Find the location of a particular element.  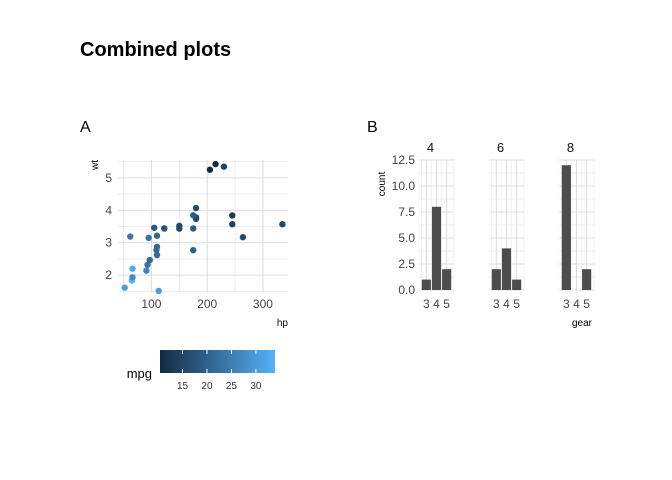

legend-tick-label: 15 is located at coordinates (183, 386).